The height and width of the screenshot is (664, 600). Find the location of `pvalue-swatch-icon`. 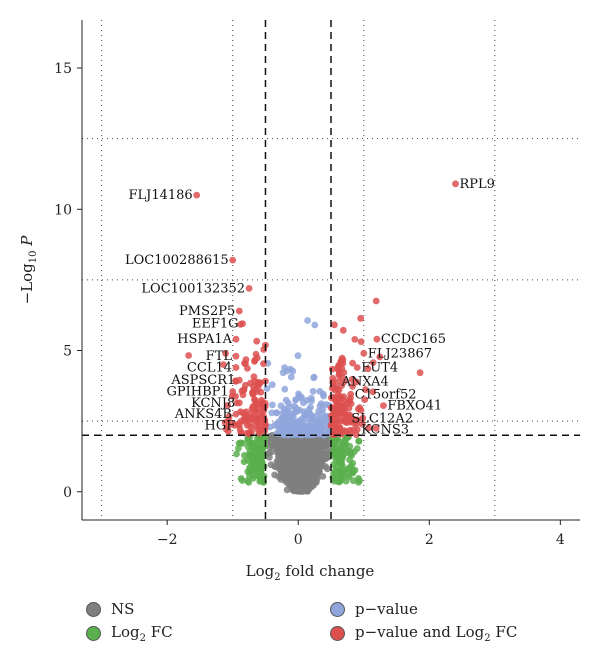

pvalue-swatch-icon is located at coordinates (337, 609).